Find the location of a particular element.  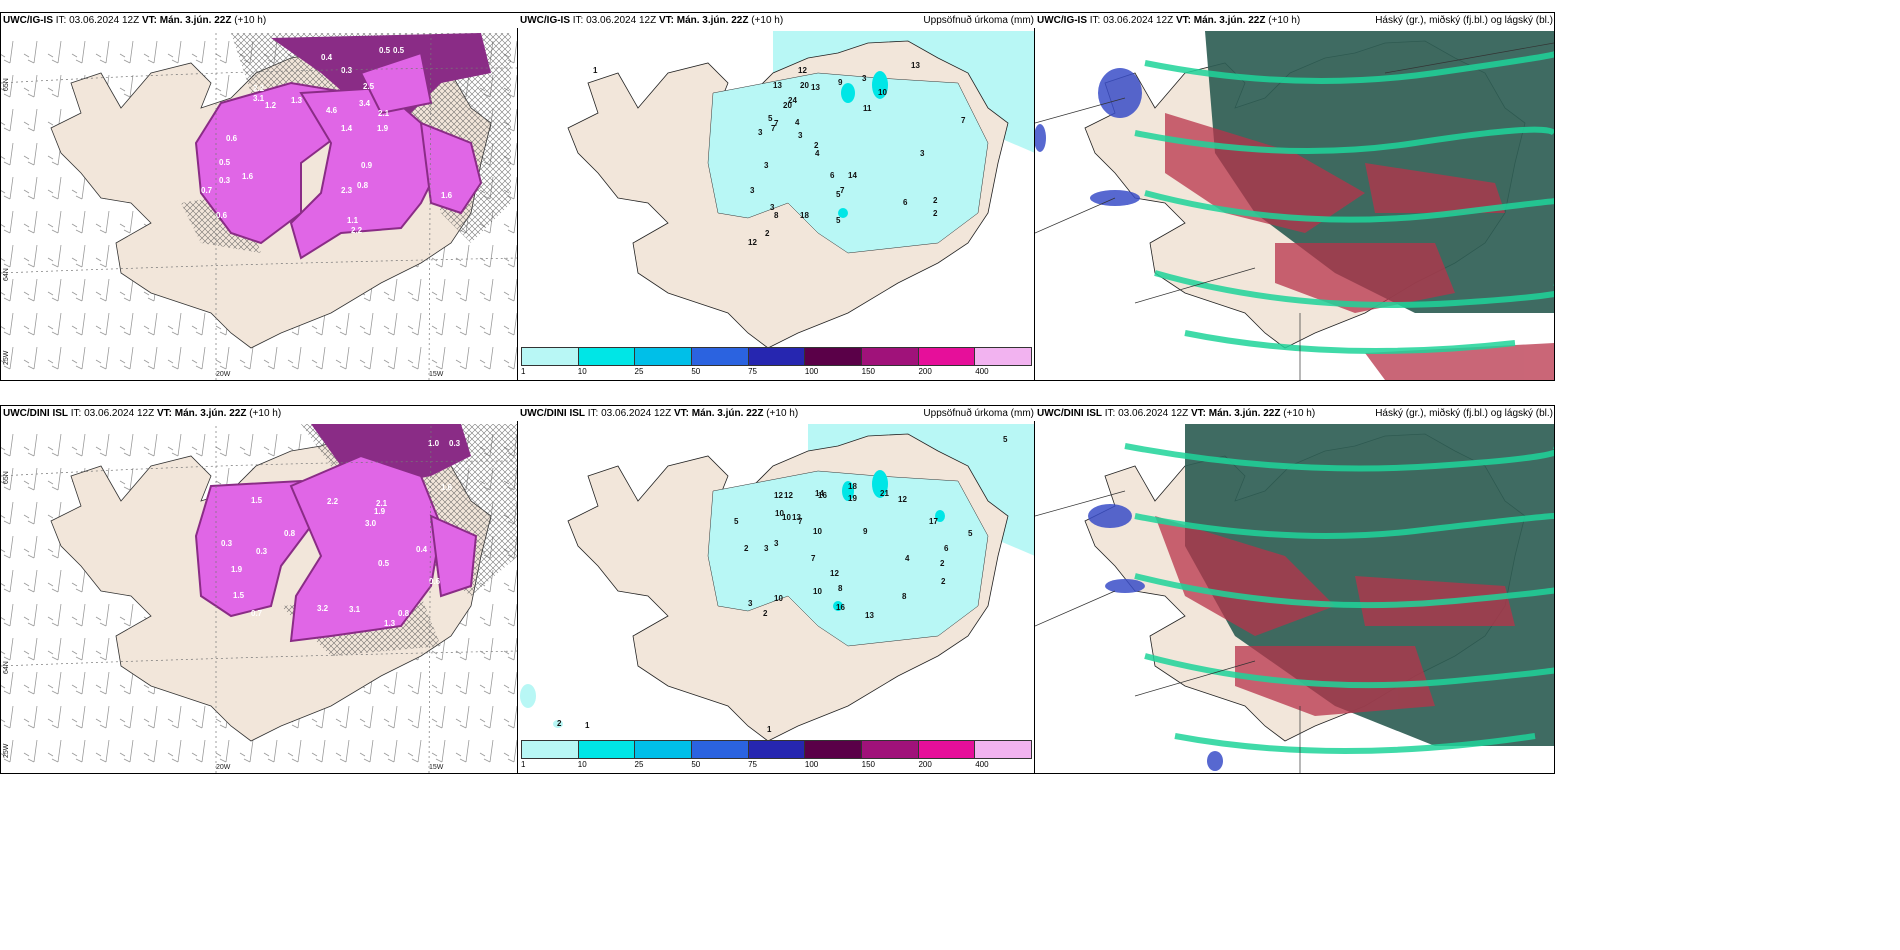

lightning-value-label: 0.8 is located at coordinates (363, 185).